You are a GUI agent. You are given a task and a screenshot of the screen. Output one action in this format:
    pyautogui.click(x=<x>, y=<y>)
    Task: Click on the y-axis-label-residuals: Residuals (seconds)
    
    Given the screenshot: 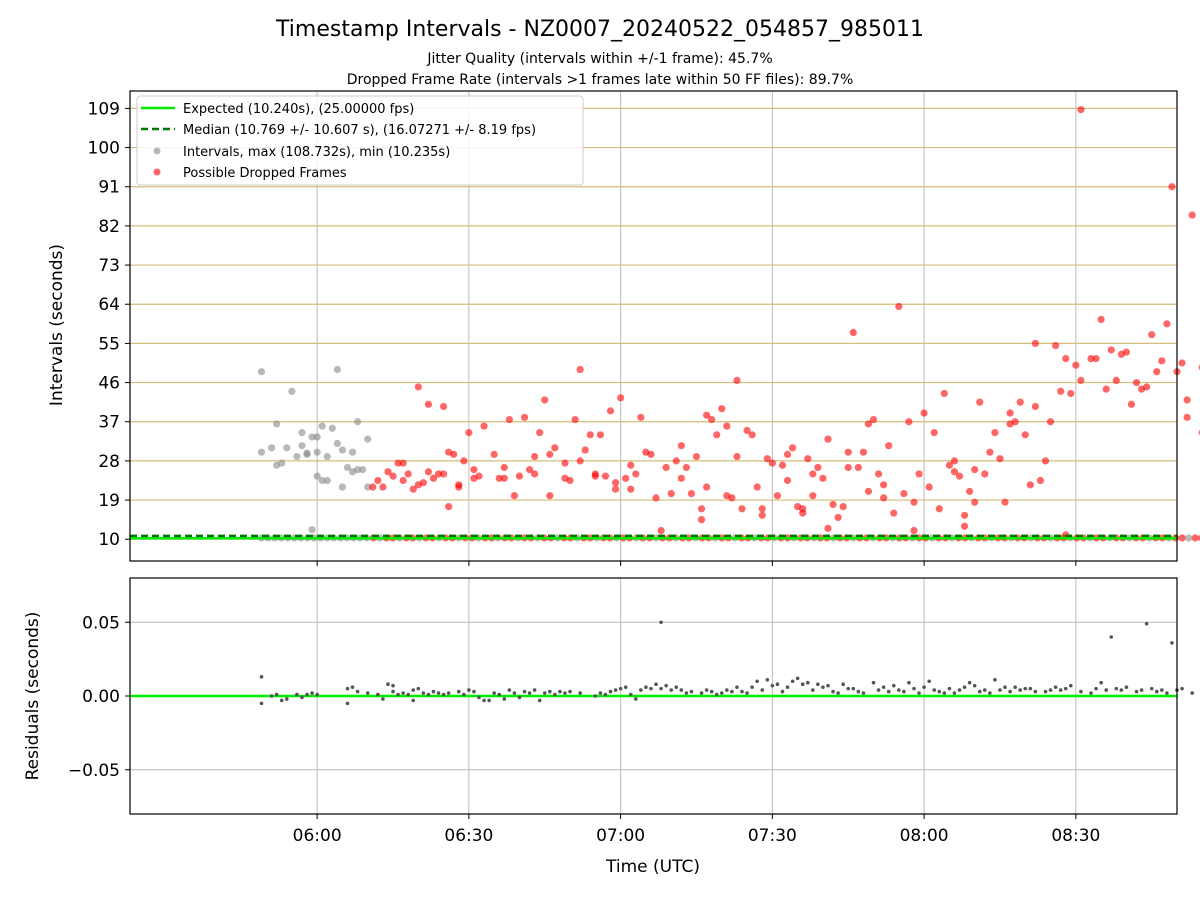 What is the action you would take?
    pyautogui.click(x=33, y=696)
    